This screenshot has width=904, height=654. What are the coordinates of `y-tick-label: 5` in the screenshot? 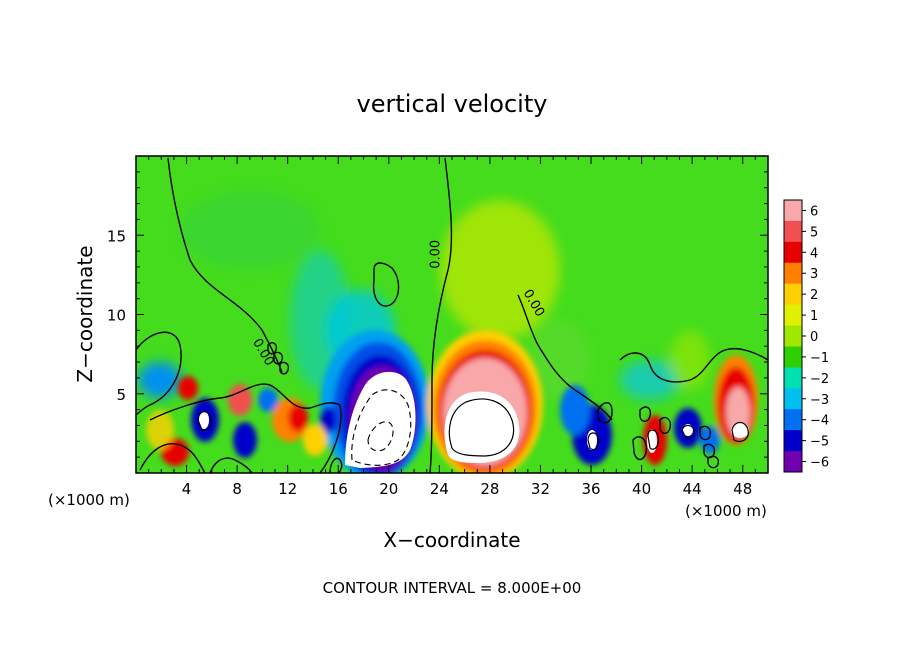 It's located at (121, 395).